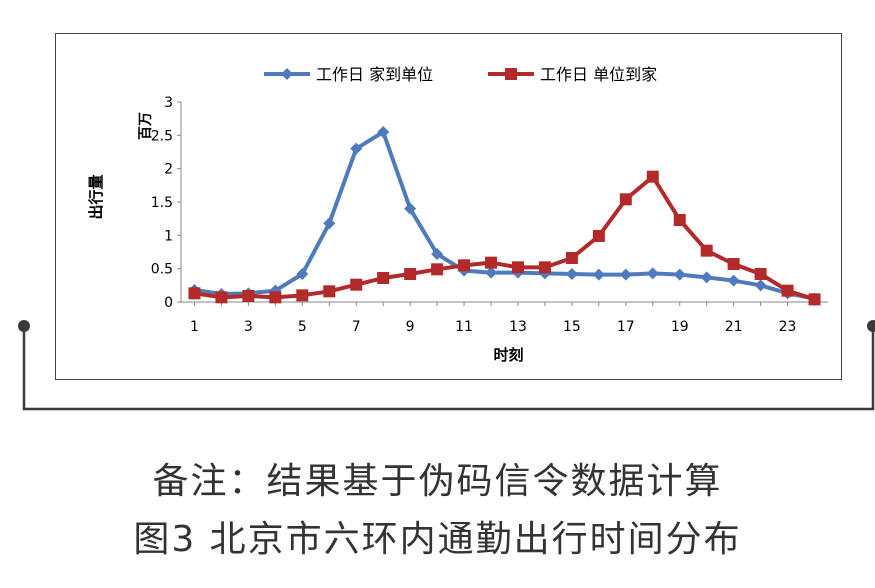 The height and width of the screenshot is (588, 875). Describe the element at coordinates (168, 303) in the screenshot. I see `y-tick-label: 0` at that location.